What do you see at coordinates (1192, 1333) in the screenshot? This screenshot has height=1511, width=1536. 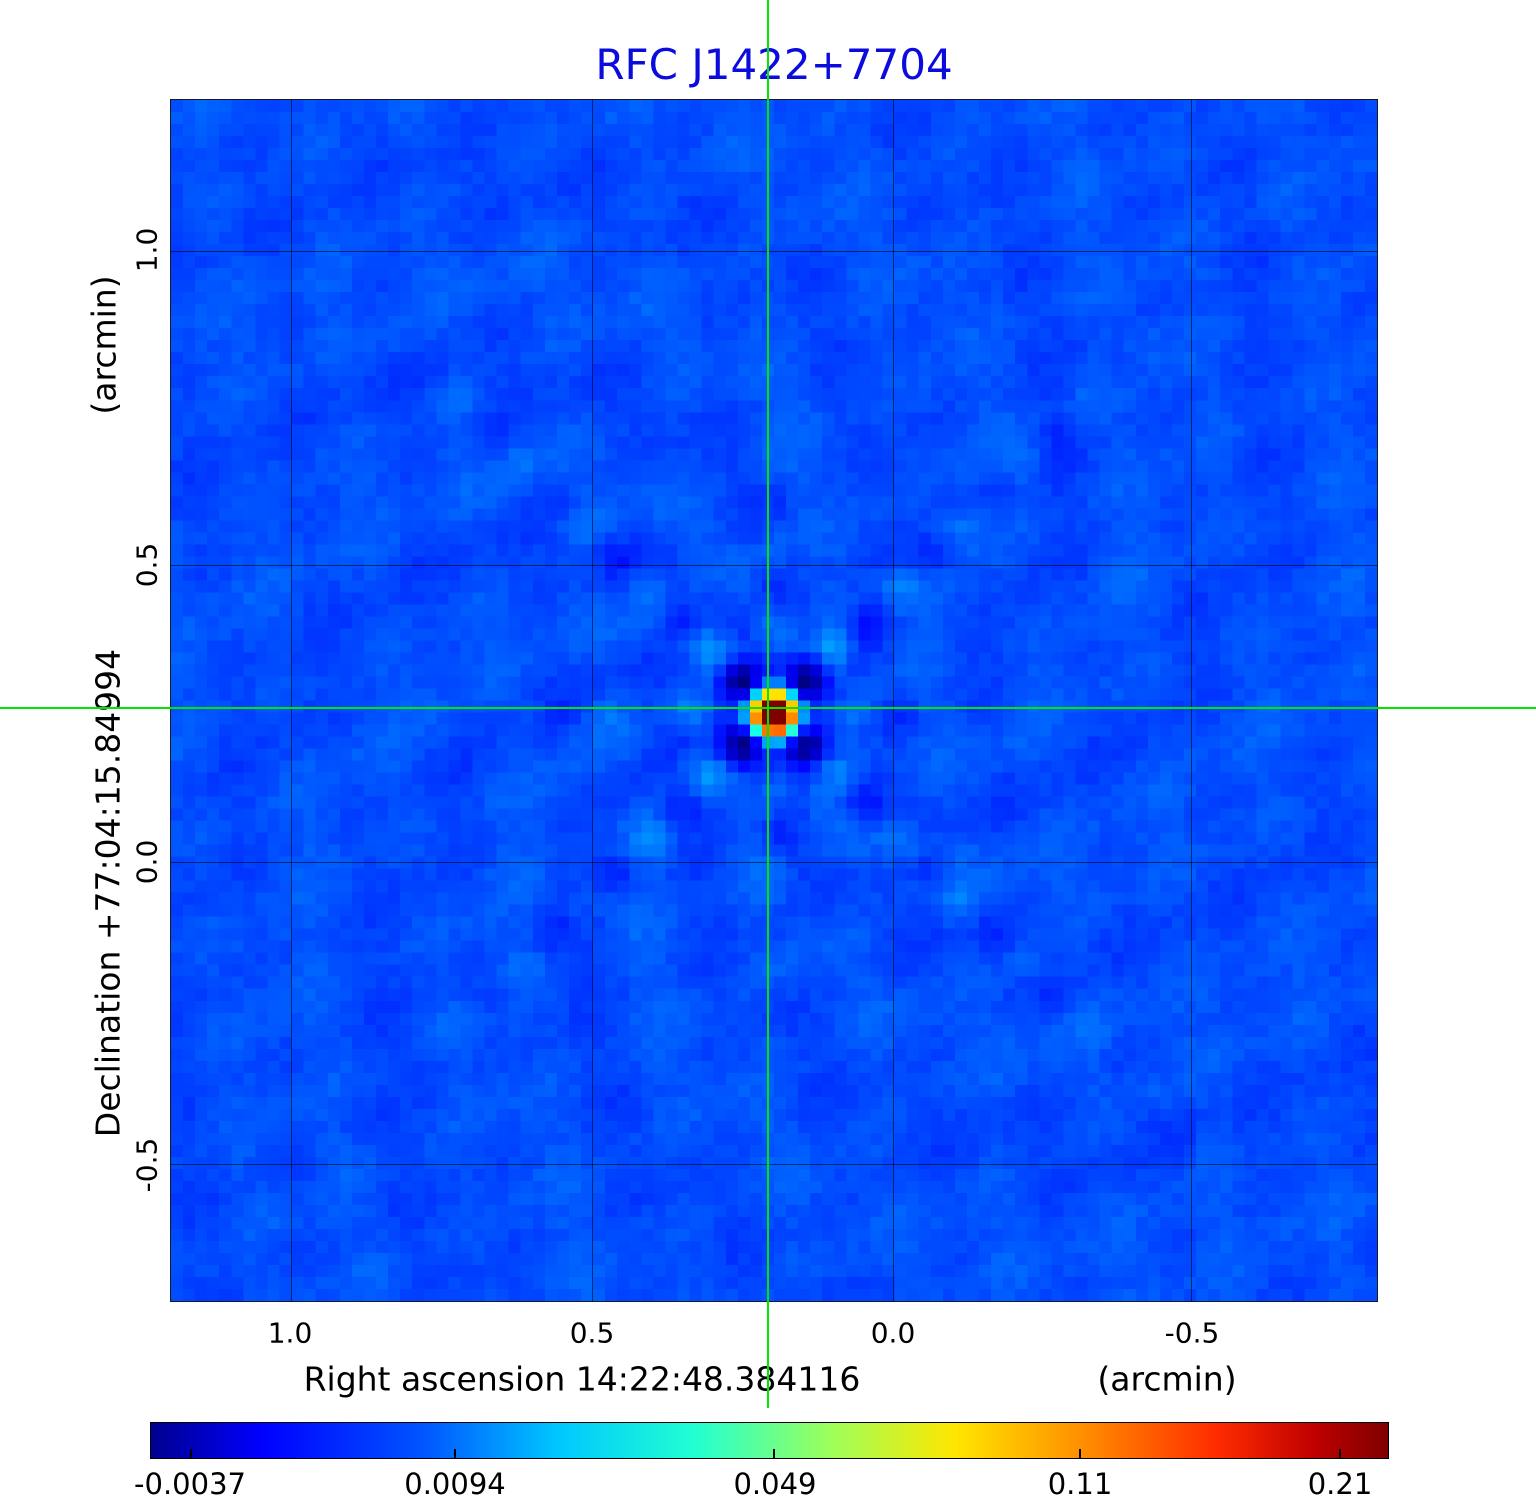 I see `x-tick-label-4: -0.5` at bounding box center [1192, 1333].